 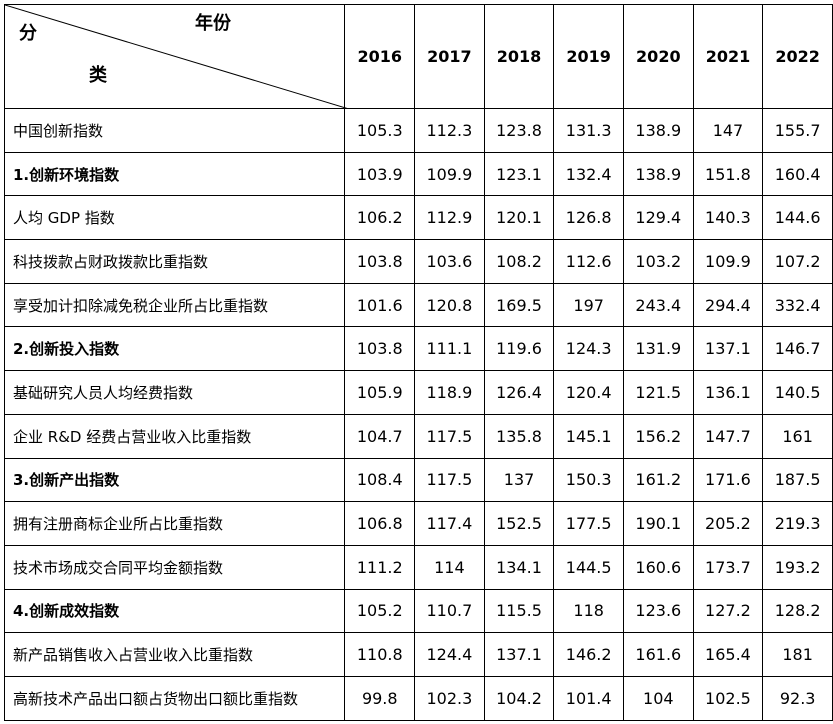 What do you see at coordinates (728, 305) in the screenshot?
I see `value-cell: 294.4` at bounding box center [728, 305].